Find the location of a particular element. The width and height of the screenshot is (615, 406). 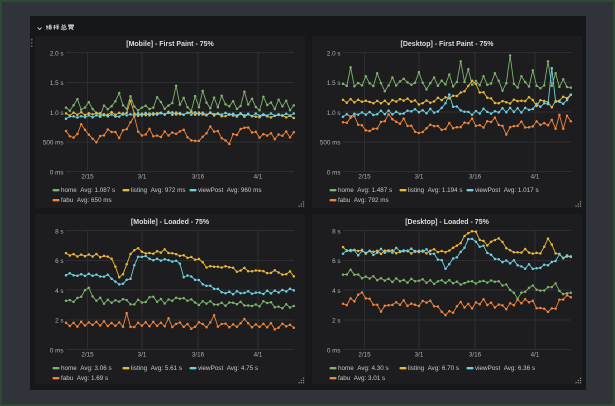

svg-text: fabu Avg: 3.01 s is located at coordinates (361, 378).